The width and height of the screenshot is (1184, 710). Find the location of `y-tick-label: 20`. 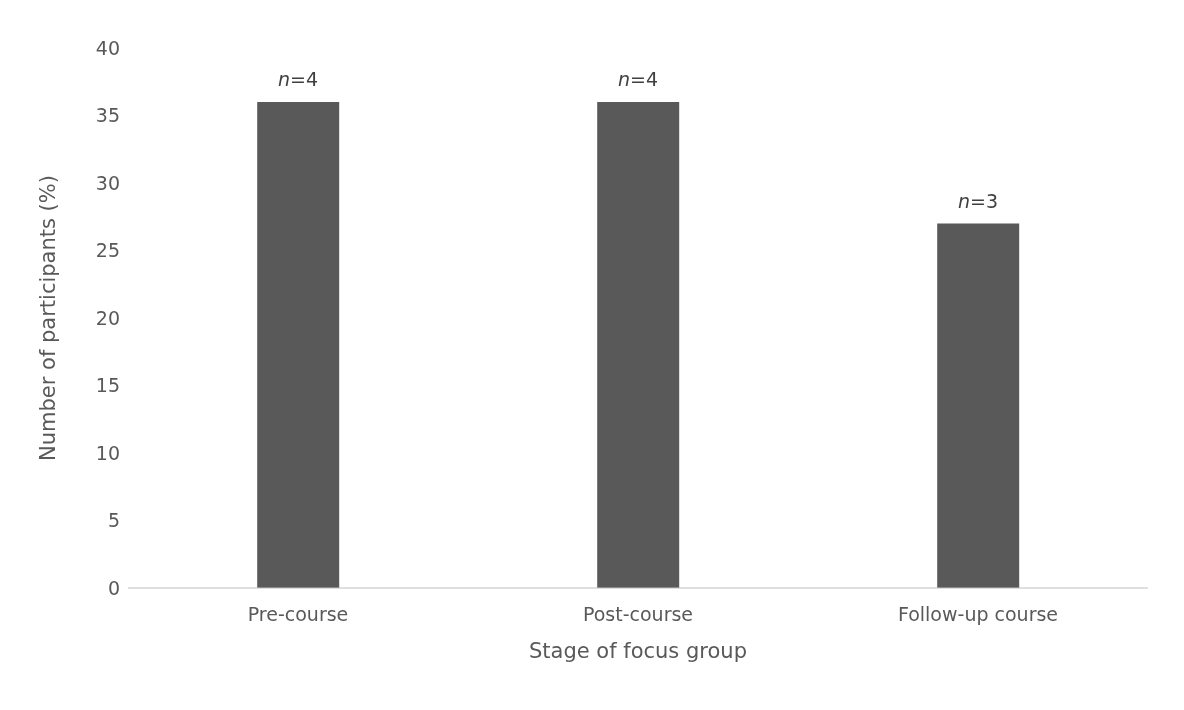

y-tick-label: 20 is located at coordinates (107, 317).